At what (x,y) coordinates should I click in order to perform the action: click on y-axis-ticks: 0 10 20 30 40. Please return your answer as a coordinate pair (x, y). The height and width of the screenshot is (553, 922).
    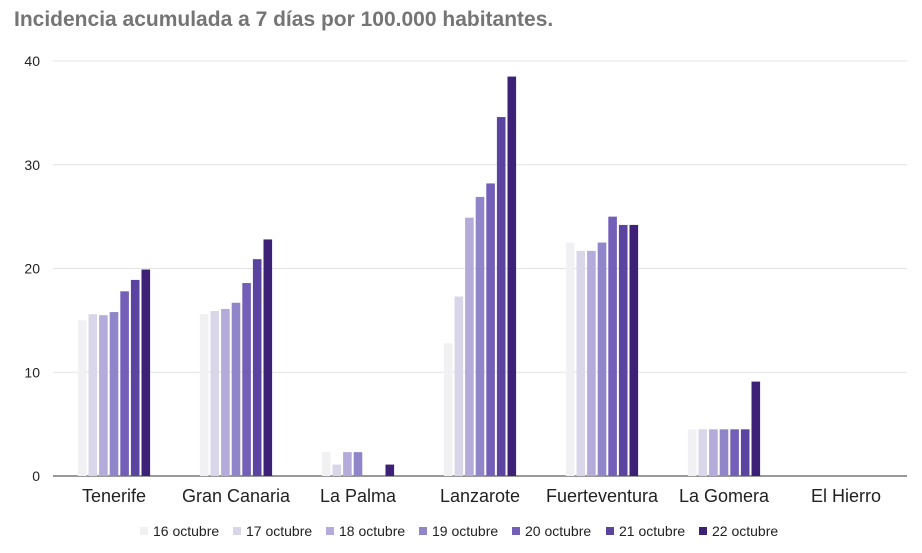
    Looking at the image, I should click on (32, 268).